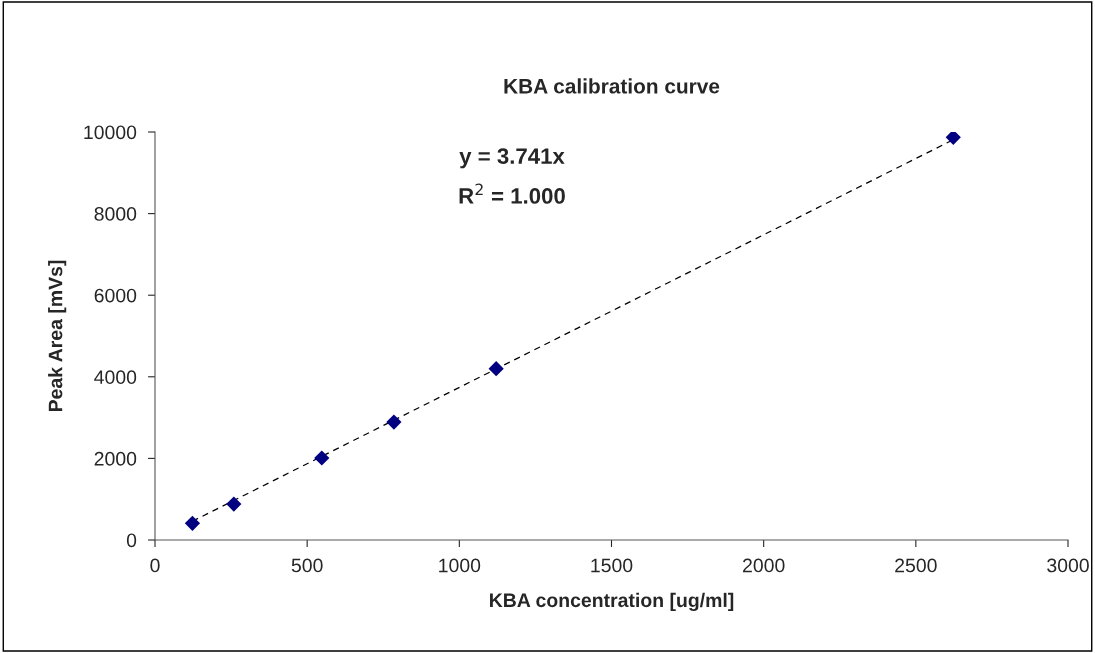 This screenshot has width=1095, height=653. Describe the element at coordinates (916, 565) in the screenshot. I see `x-tick-label: 2500` at that location.